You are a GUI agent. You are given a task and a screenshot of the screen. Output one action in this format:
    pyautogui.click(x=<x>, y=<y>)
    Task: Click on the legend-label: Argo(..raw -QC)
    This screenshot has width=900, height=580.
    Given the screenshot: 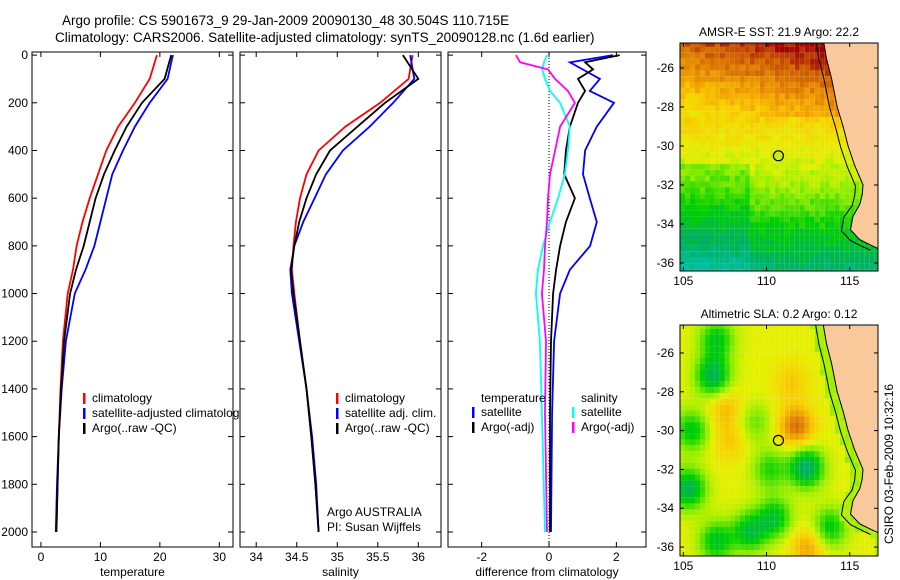 What is the action you would take?
    pyautogui.click(x=134, y=428)
    